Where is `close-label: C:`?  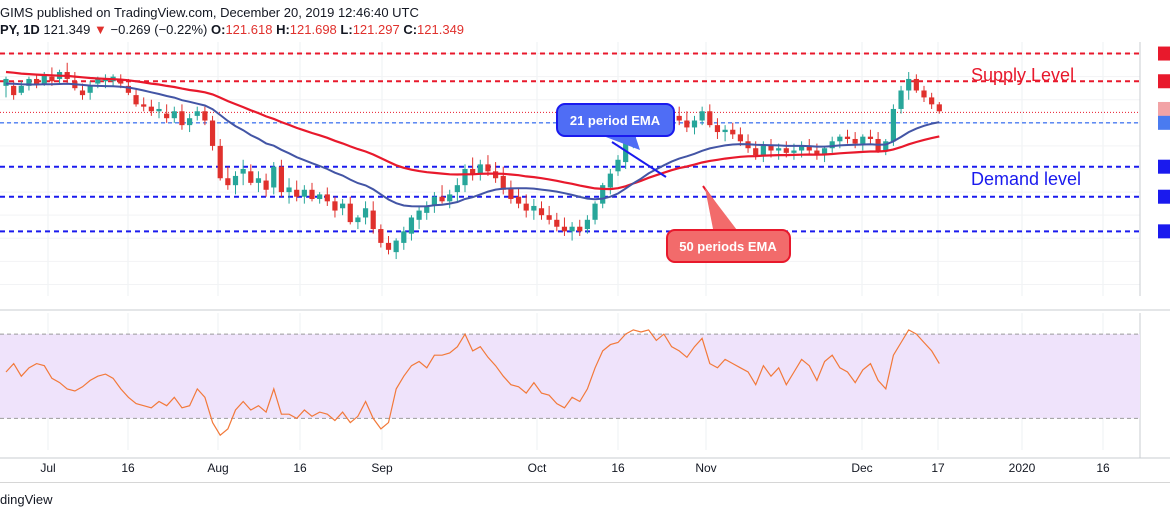
close-label: C: is located at coordinates (410, 29).